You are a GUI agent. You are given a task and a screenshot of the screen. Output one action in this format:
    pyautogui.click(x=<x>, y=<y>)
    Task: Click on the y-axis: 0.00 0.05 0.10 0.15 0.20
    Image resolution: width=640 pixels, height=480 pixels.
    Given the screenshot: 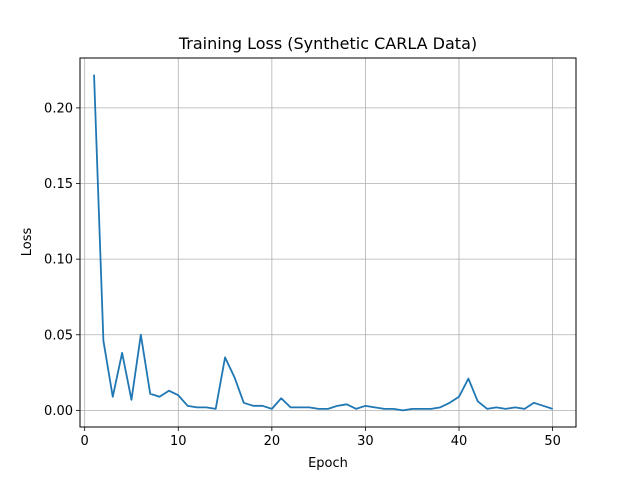 What is the action you would take?
    pyautogui.click(x=62, y=260)
    